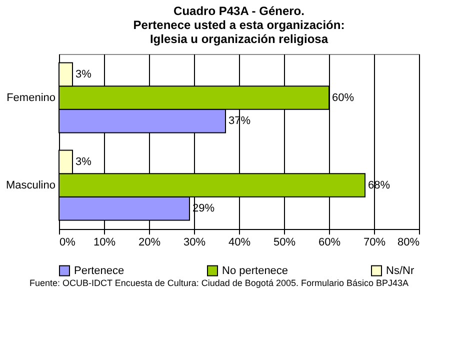  What do you see at coordinates (149, 242) in the screenshot?
I see `x-tick-label: 20%` at bounding box center [149, 242].